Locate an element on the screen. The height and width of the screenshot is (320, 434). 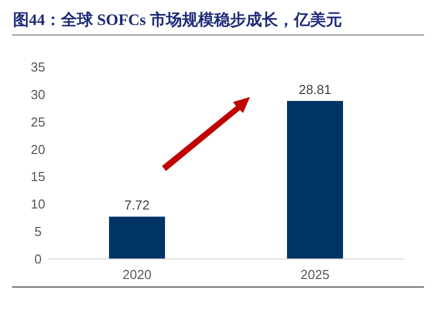
x-tick-label: 2020 is located at coordinates (137, 274).